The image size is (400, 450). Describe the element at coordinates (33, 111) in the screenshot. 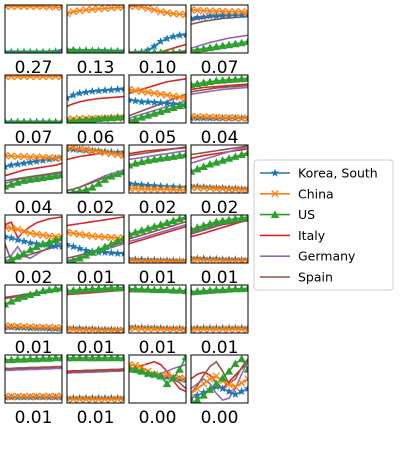

I see `panel: 0.07` at that location.